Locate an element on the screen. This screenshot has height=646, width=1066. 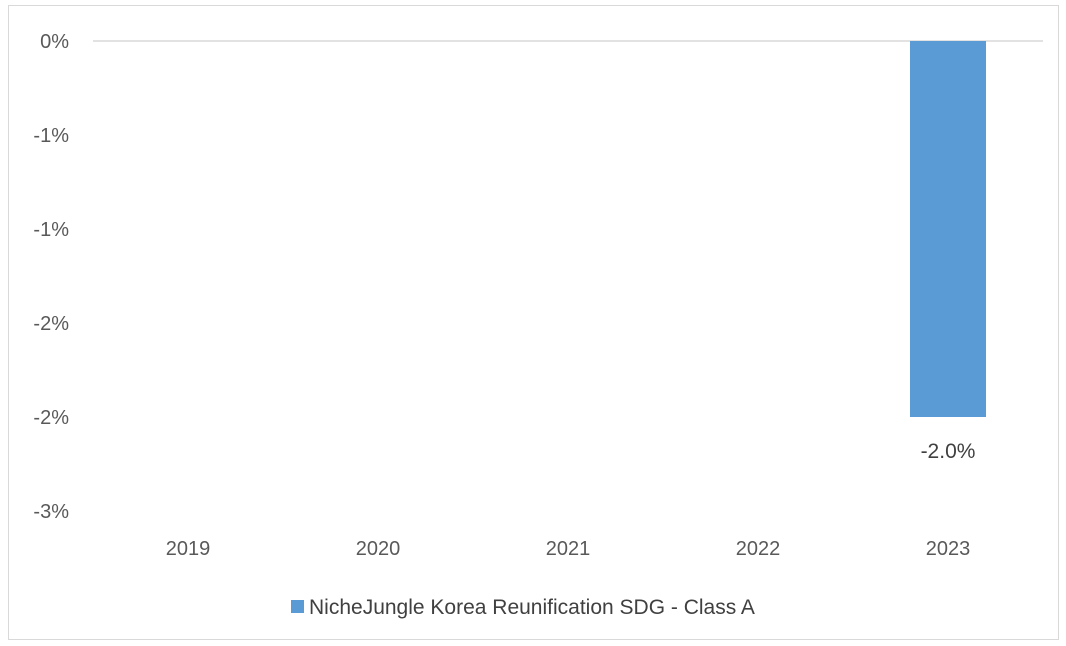
data-labels-group: -2.0% is located at coordinates (948, 451).